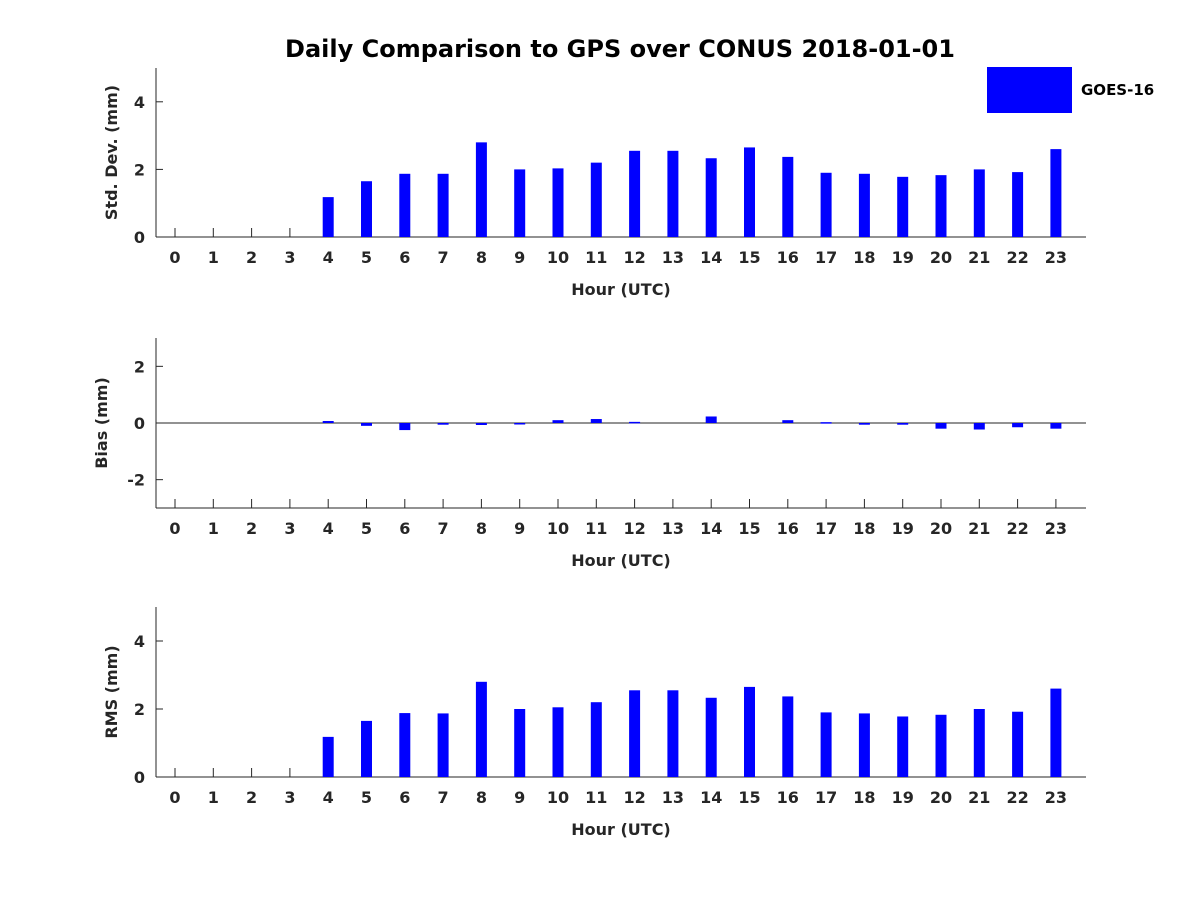 The width and height of the screenshot is (1200, 900). Describe the element at coordinates (443, 528) in the screenshot. I see `x-tick-label: 7` at that location.